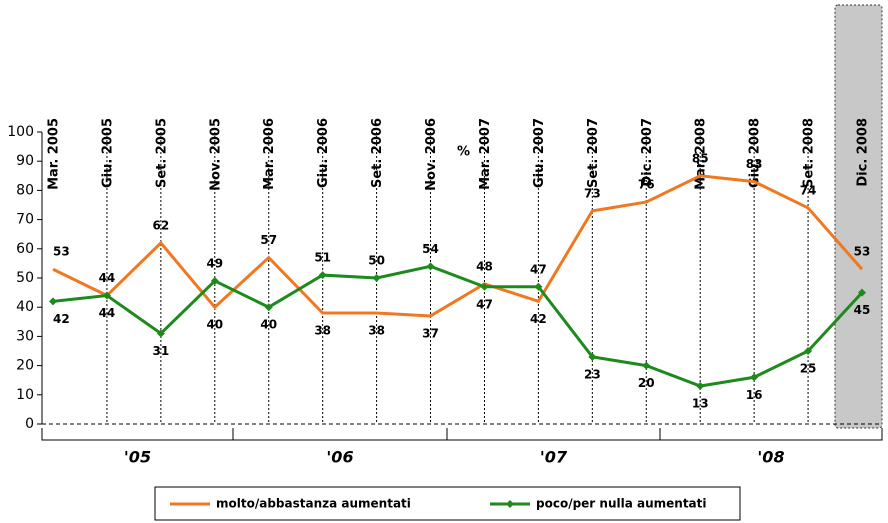 The height and width of the screenshot is (523, 888). What do you see at coordinates (593, 153) in the screenshot?
I see `x-tick-label: Set. 2007` at bounding box center [593, 153].